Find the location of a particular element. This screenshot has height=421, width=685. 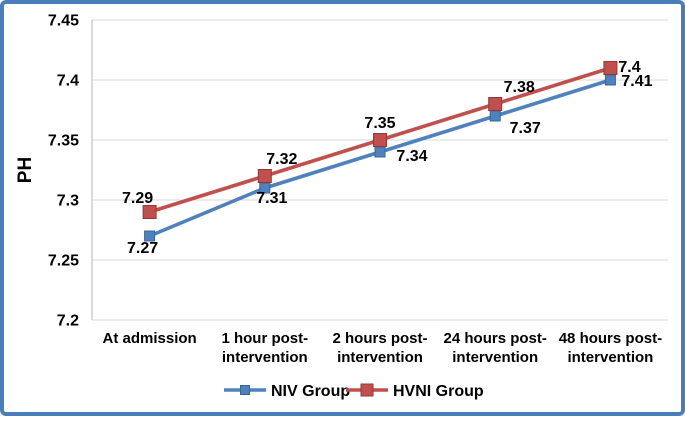

legend-label: HVNI Group is located at coordinates (438, 391).